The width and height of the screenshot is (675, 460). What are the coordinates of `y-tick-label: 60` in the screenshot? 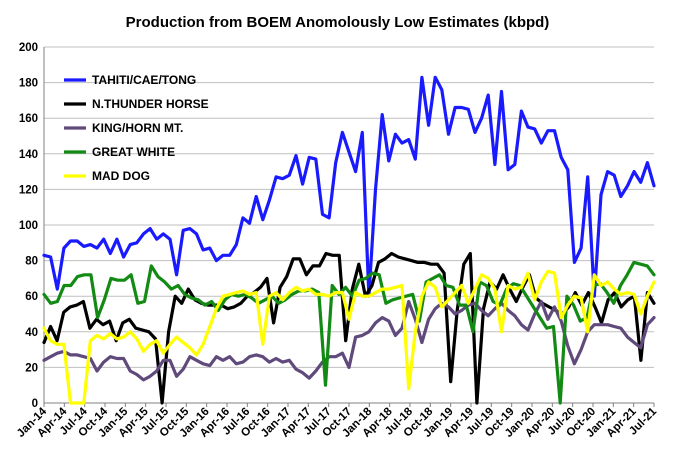 It's located at (31, 297).